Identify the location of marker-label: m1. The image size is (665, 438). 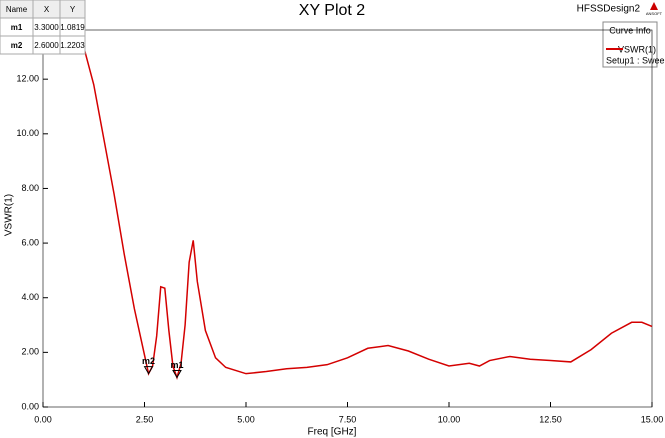
(176, 365).